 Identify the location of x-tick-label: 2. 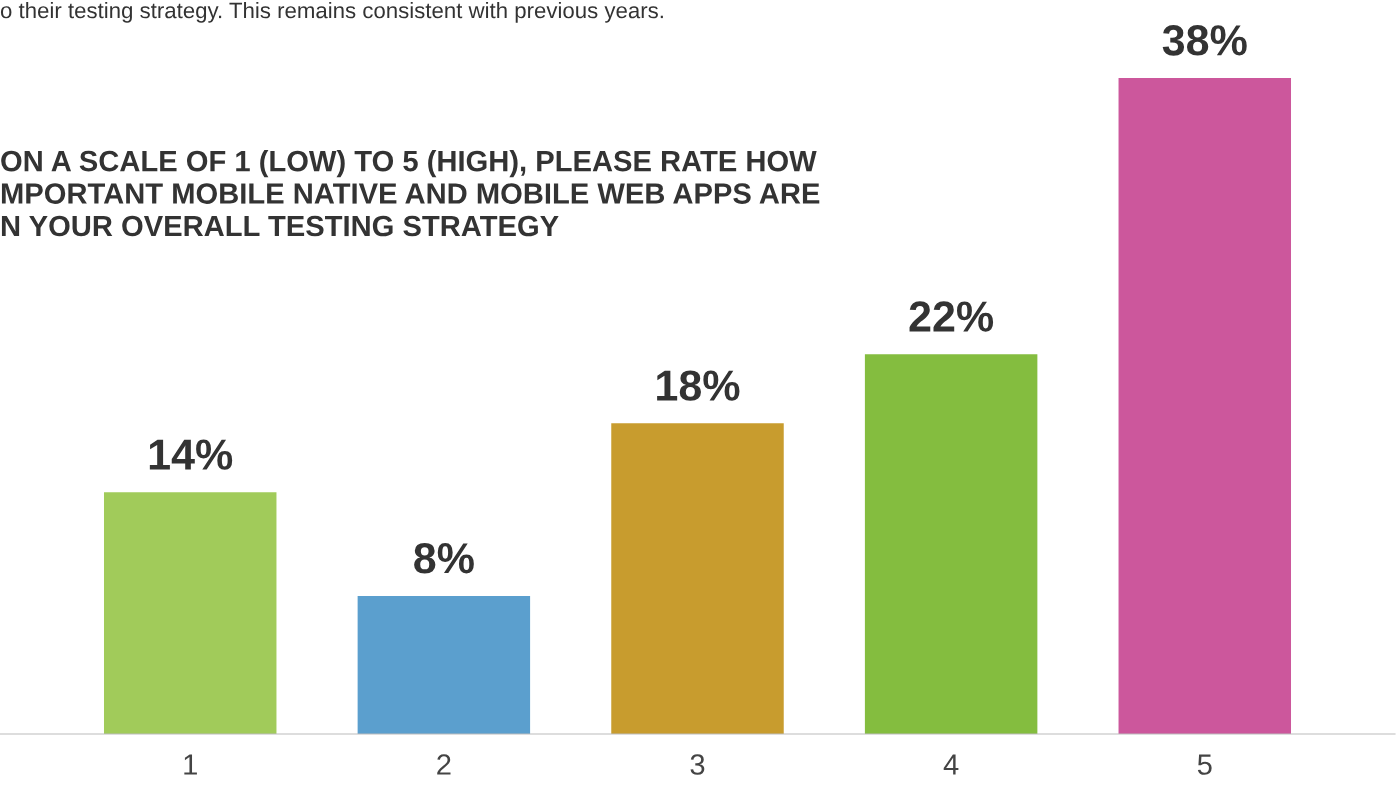
(444, 764).